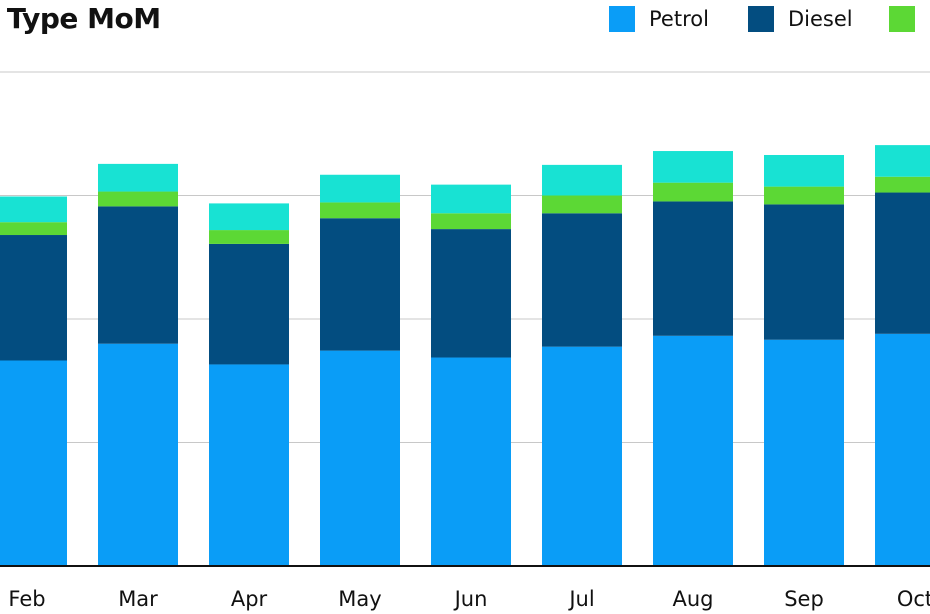 The height and width of the screenshot is (614, 930). Describe the element at coordinates (470, 599) in the screenshot. I see `x-tick-label-jun: Jun` at that location.